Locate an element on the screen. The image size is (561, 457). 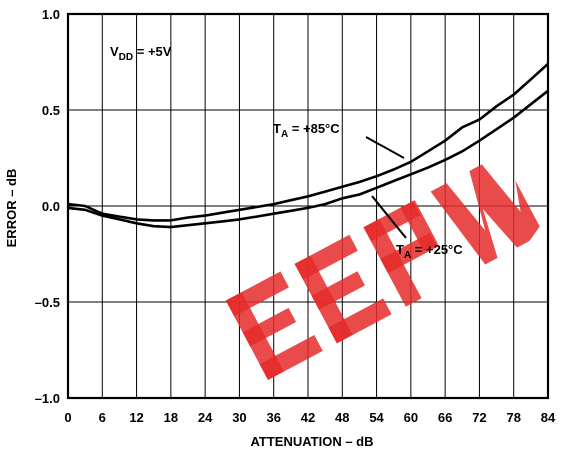
y-tick-labels: 1.0 0.5 0.0 –0.5 –1.0 is located at coordinates (47, 206).